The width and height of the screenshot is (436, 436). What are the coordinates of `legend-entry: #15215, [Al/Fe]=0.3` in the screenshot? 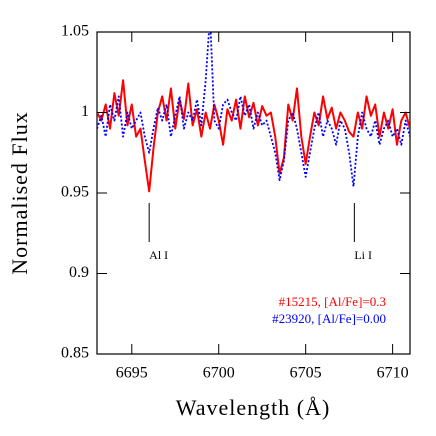 It's located at (332, 301).